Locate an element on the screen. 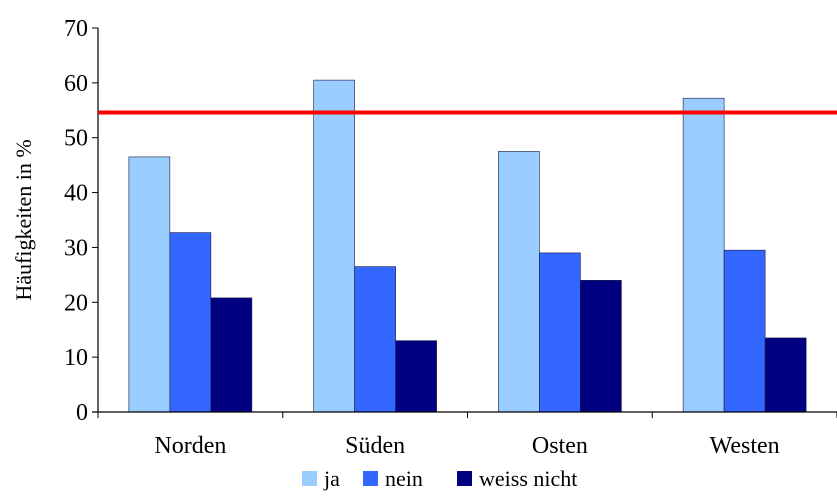 The height and width of the screenshot is (497, 837). y-tick-label: 0 is located at coordinates (82, 413).